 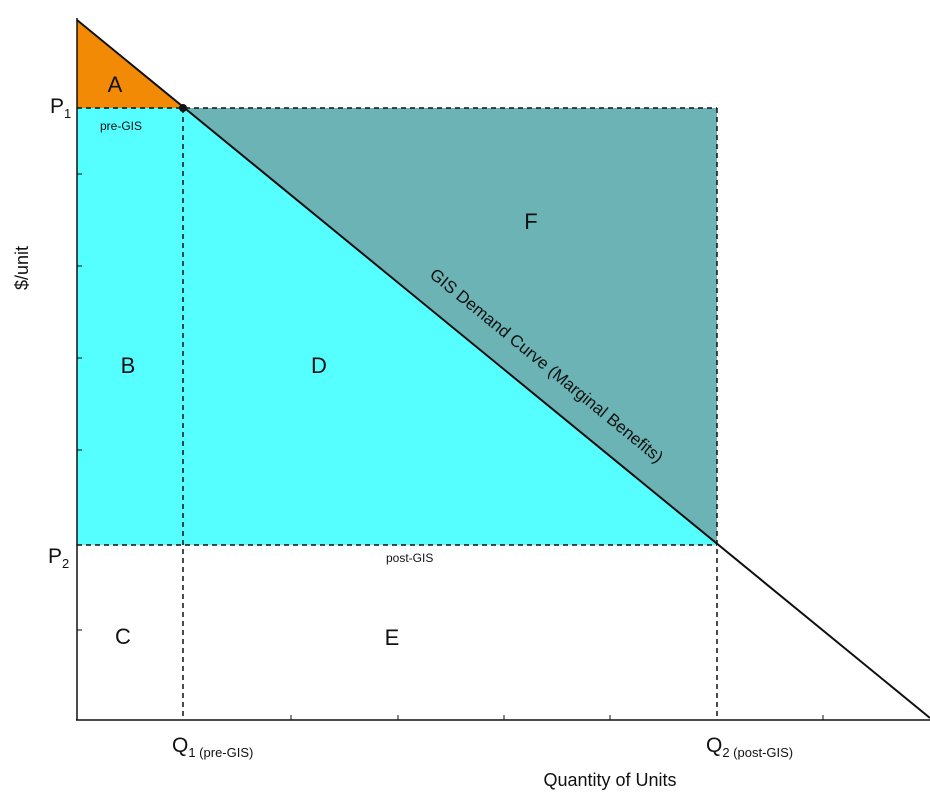 I want to click on region-f-label: F, so click(x=530, y=221).